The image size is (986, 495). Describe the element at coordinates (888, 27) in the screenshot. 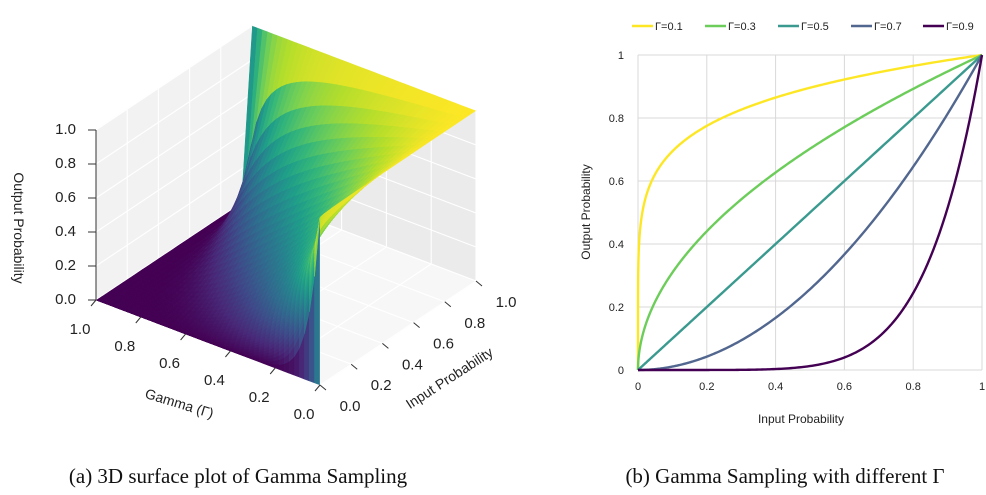

I see `legend-label: Γ=0.7` at that location.